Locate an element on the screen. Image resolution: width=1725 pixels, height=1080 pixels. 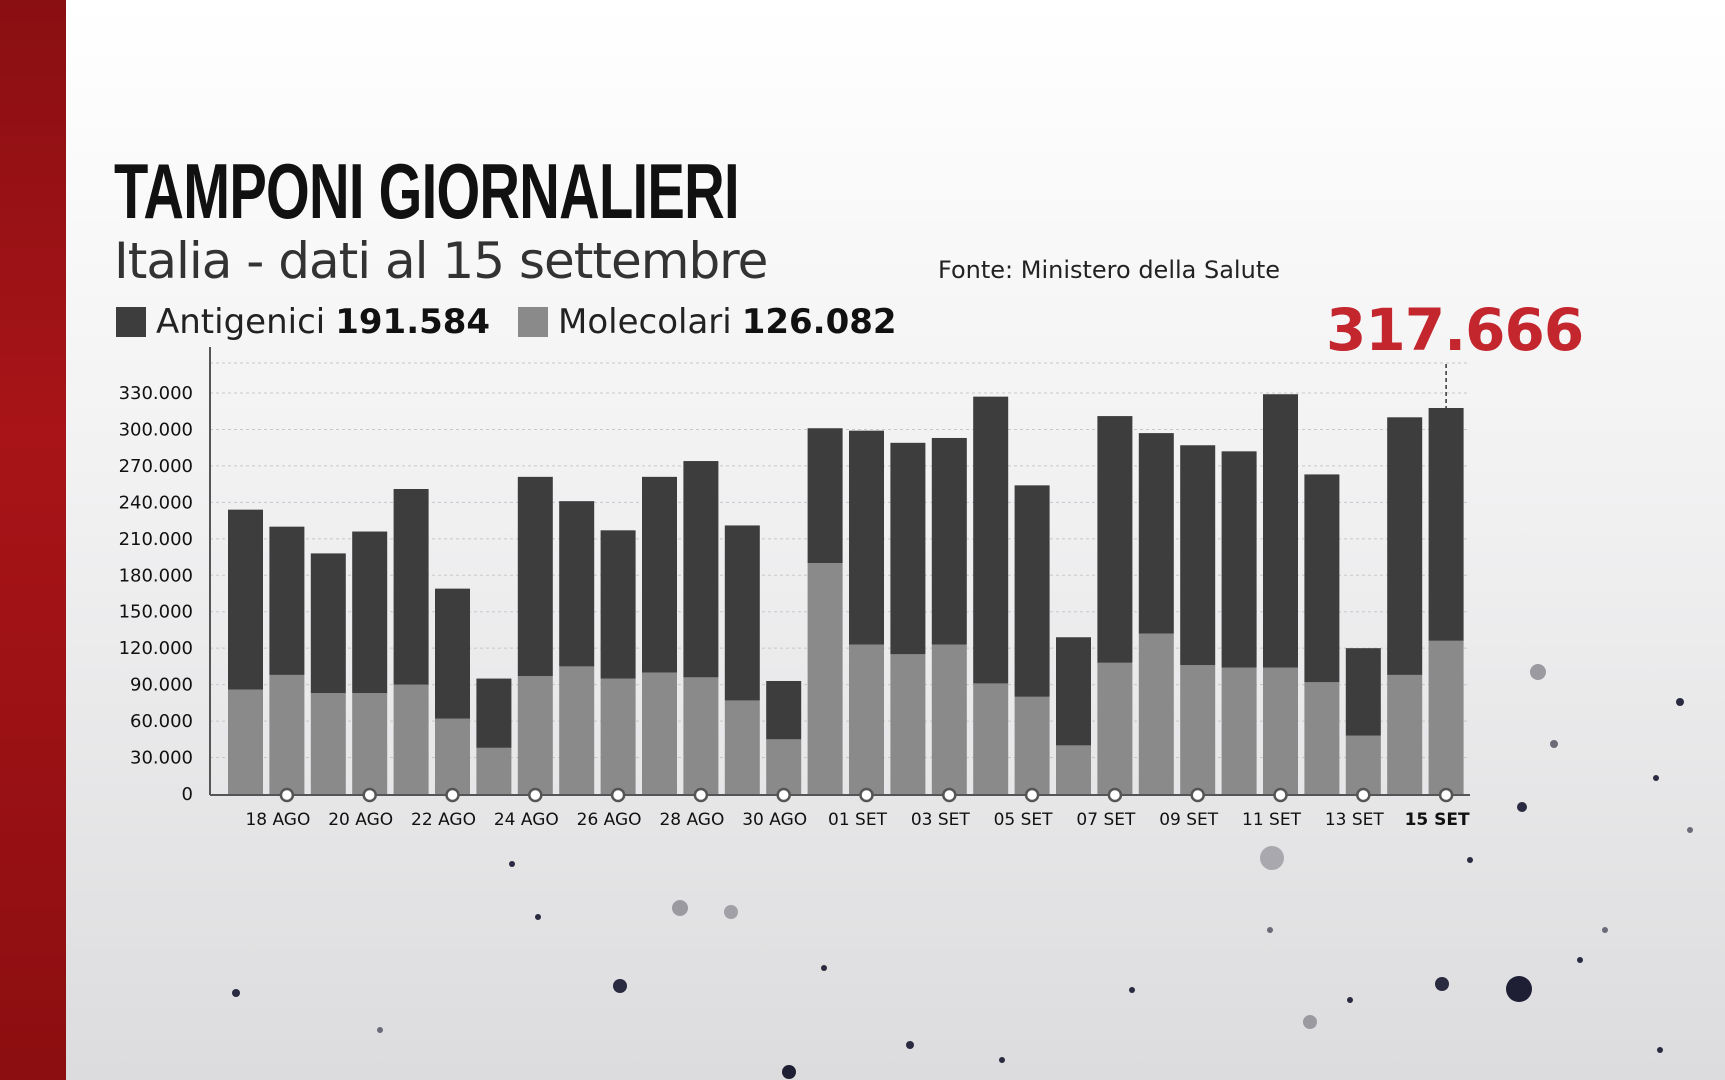
x-tick-label: 05 SET is located at coordinates (1024, 820).